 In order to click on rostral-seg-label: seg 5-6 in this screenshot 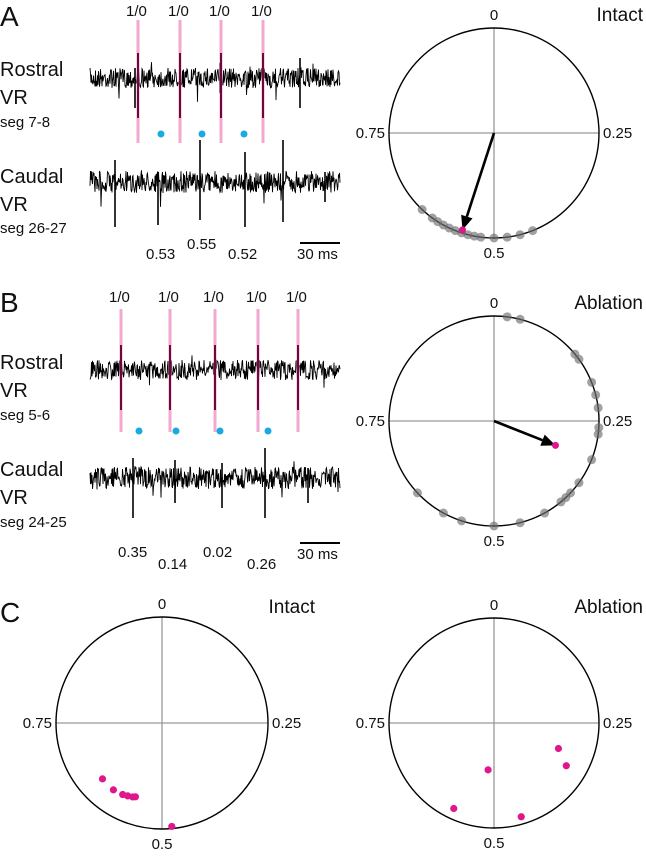, I will do `click(25, 415)`.